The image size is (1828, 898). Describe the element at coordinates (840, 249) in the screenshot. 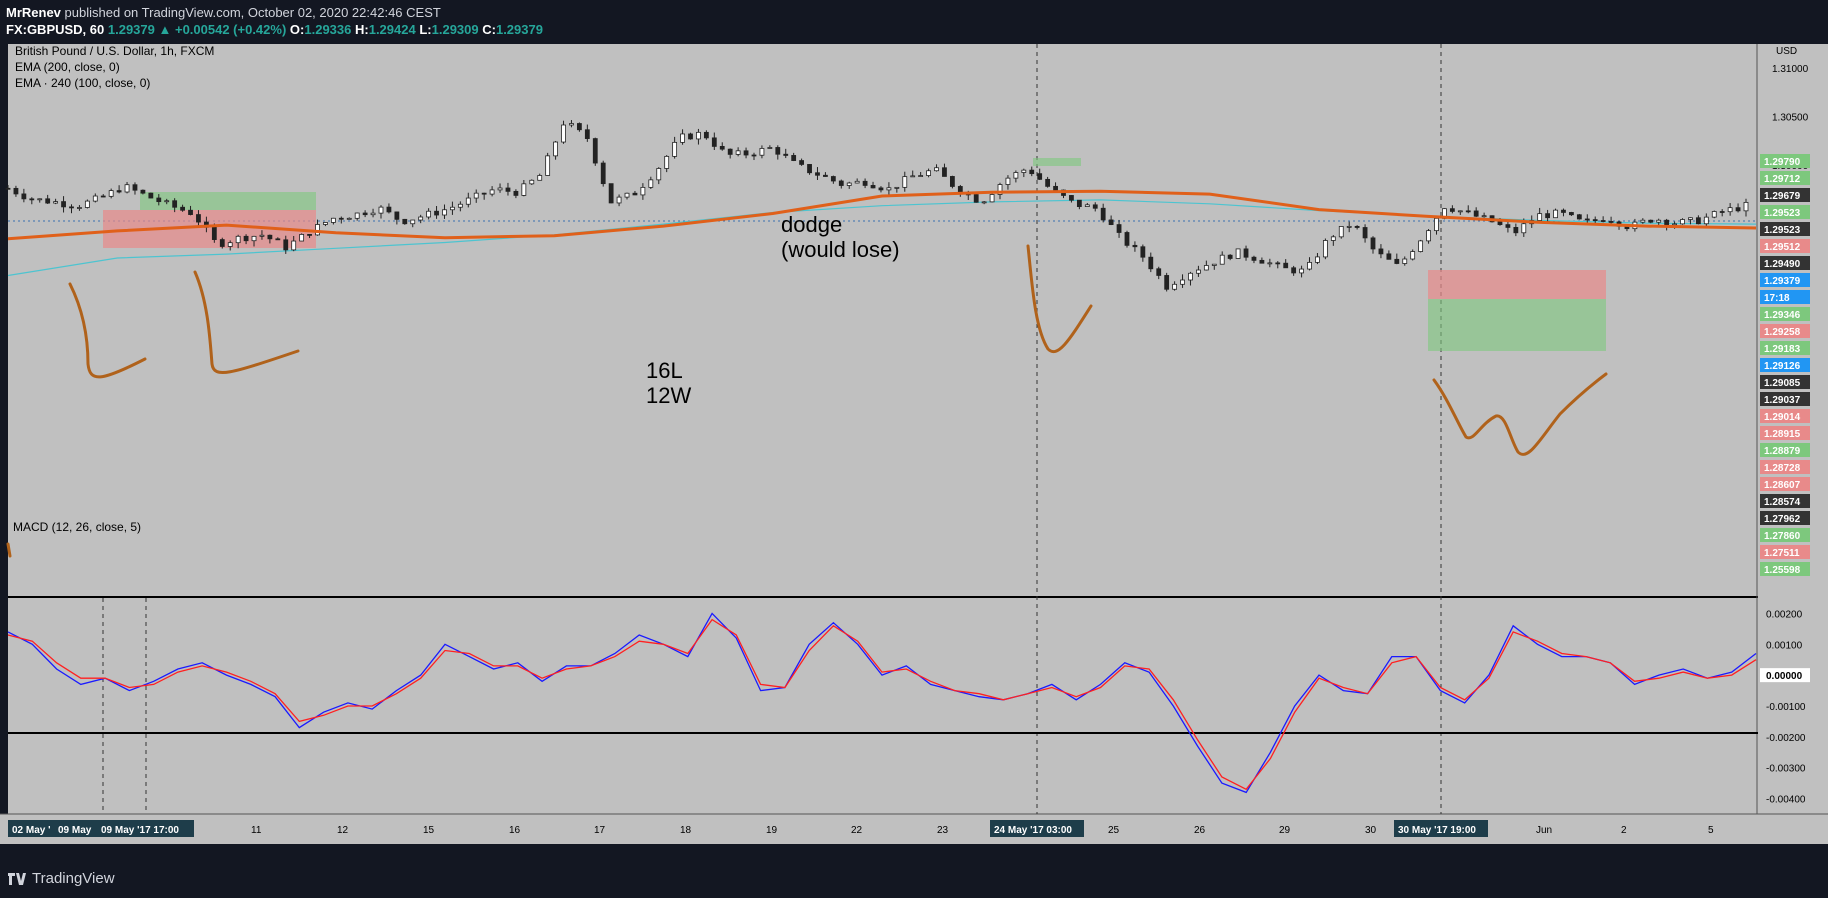

I see `would-lose-label: (would lose)` at that location.